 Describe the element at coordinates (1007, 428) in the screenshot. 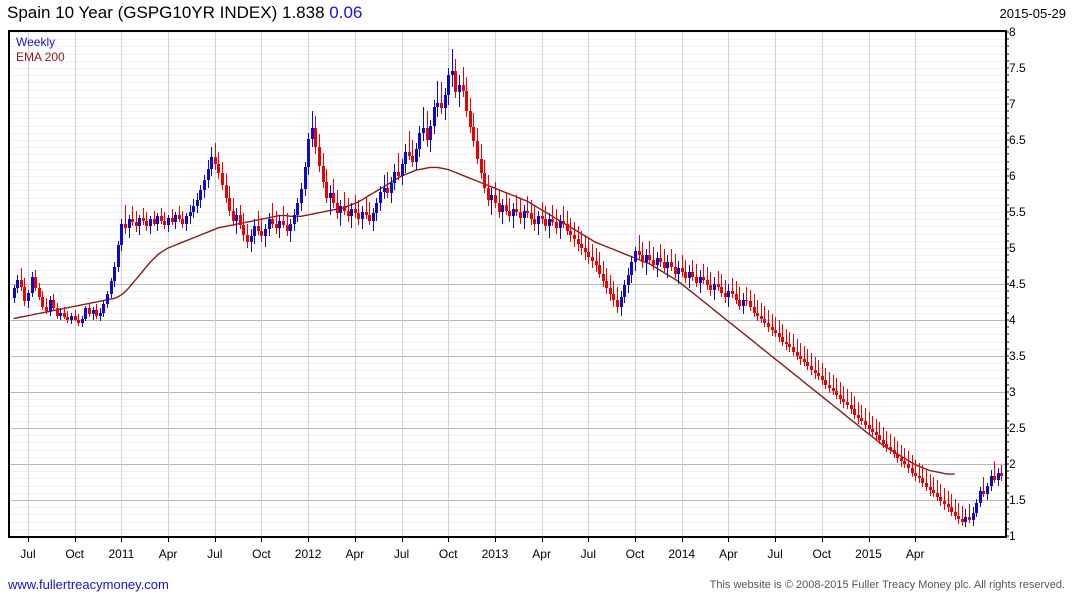

I see `y-tick-mark` at that location.